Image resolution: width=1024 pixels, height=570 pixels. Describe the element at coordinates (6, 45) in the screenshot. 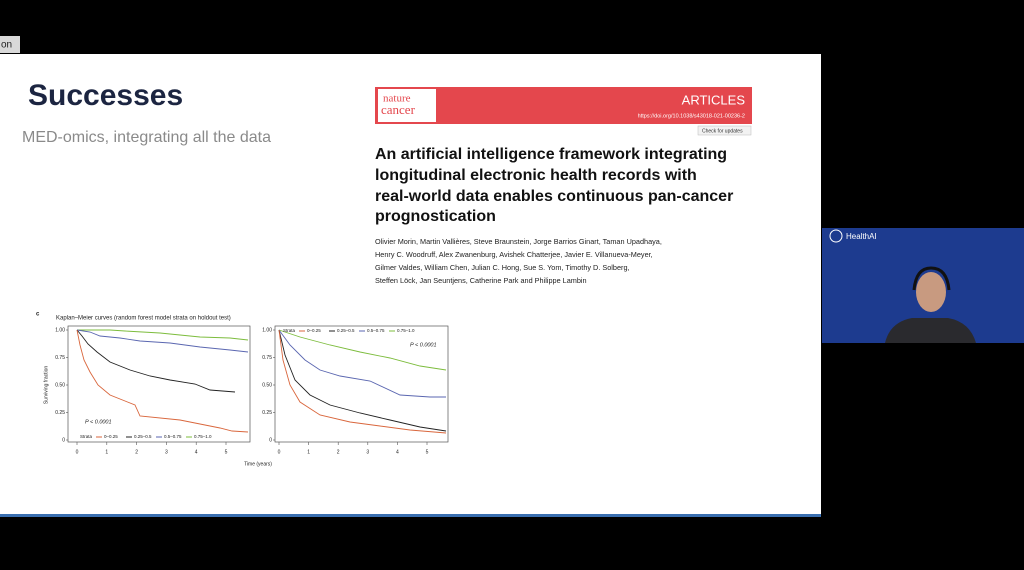

I see `overlay-label: on` at that location.